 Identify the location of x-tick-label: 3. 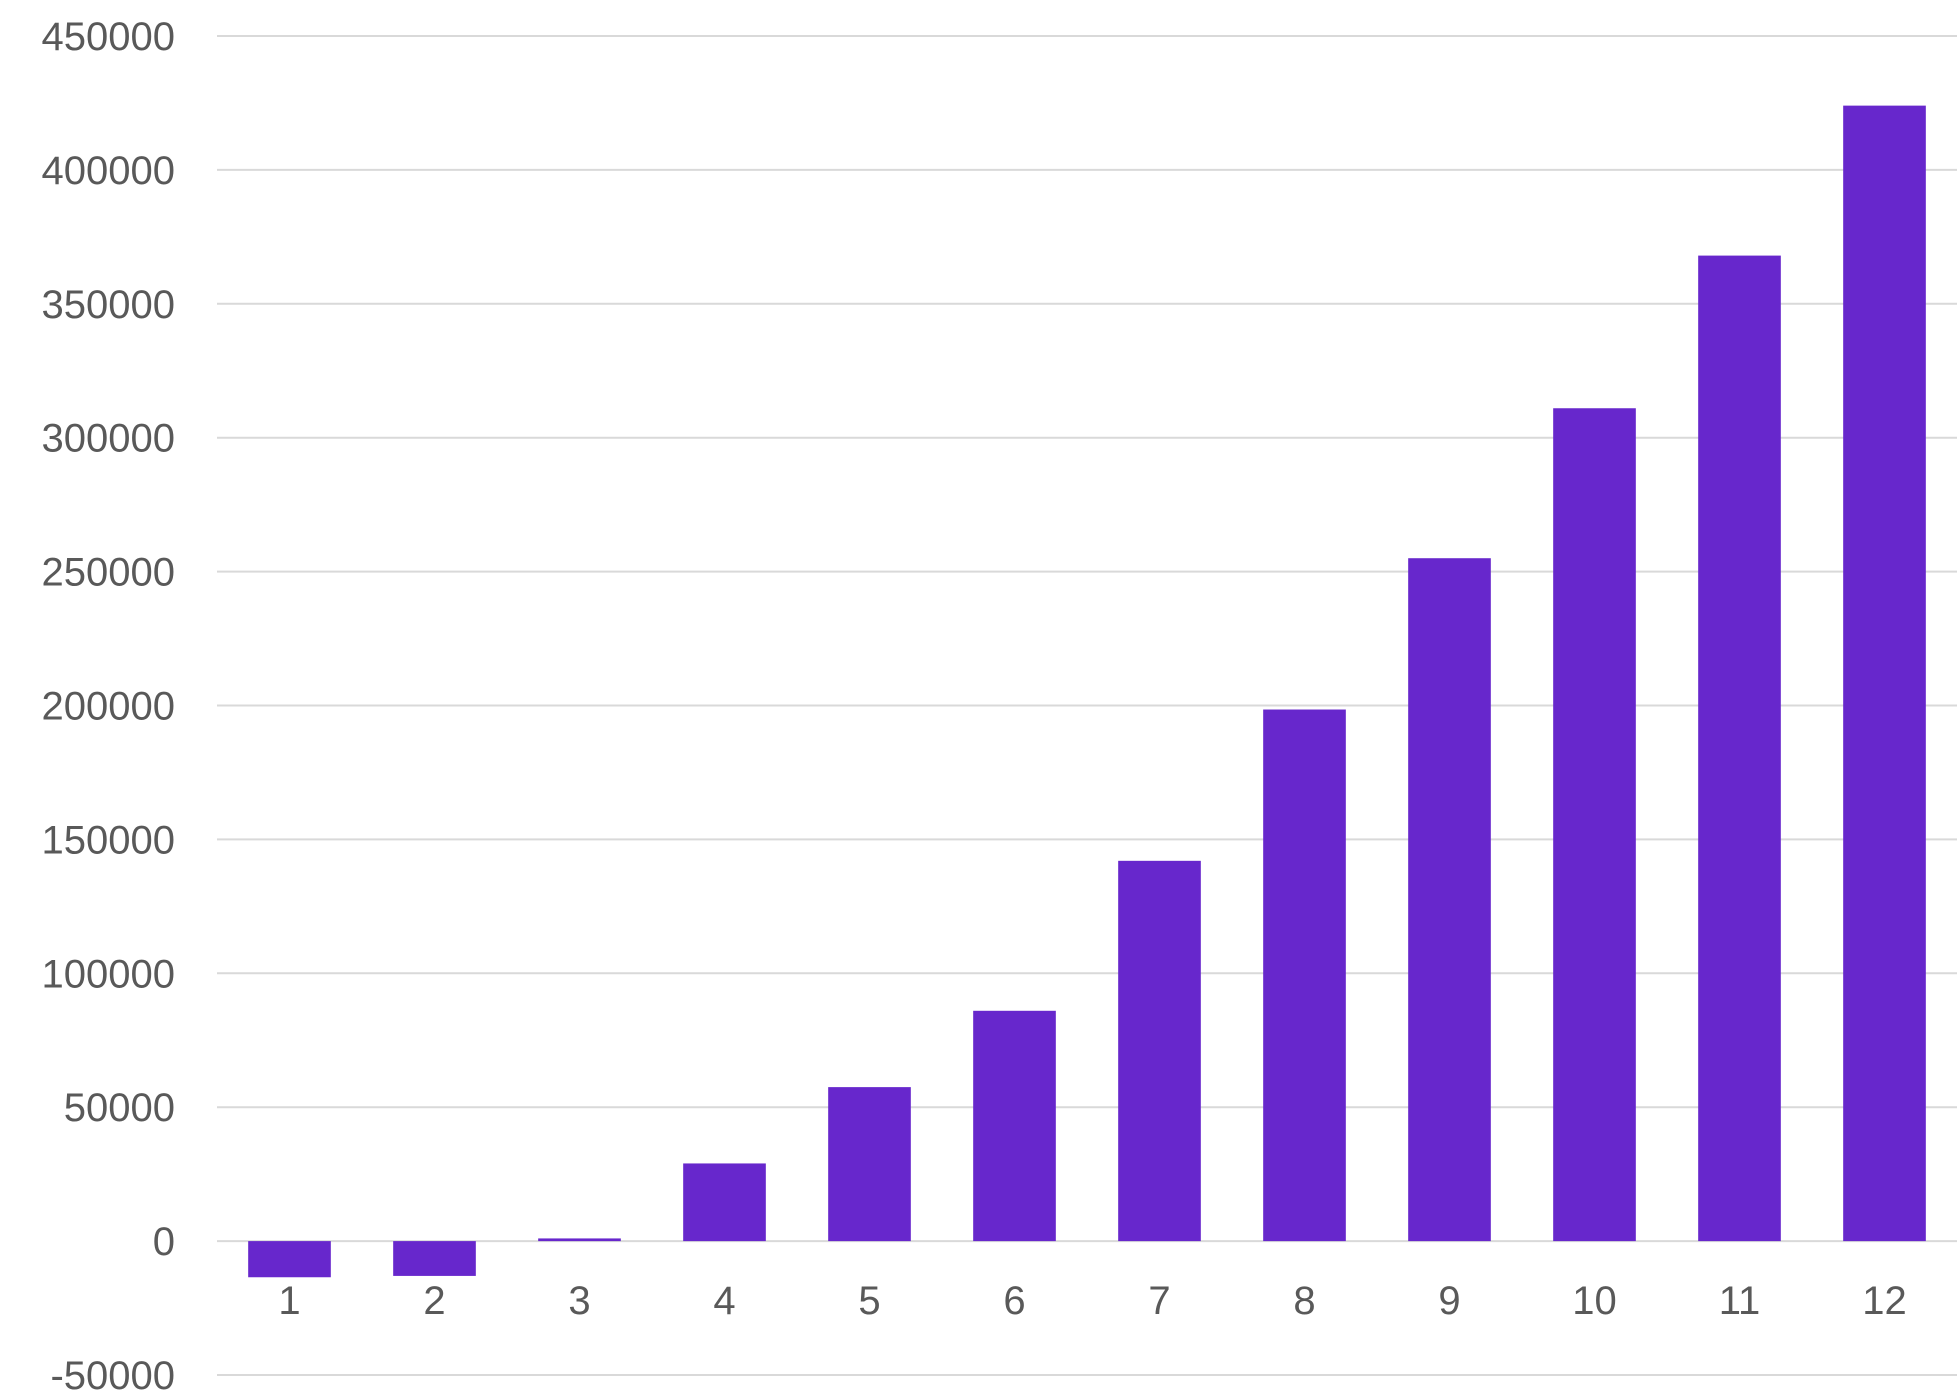
(579, 1301).